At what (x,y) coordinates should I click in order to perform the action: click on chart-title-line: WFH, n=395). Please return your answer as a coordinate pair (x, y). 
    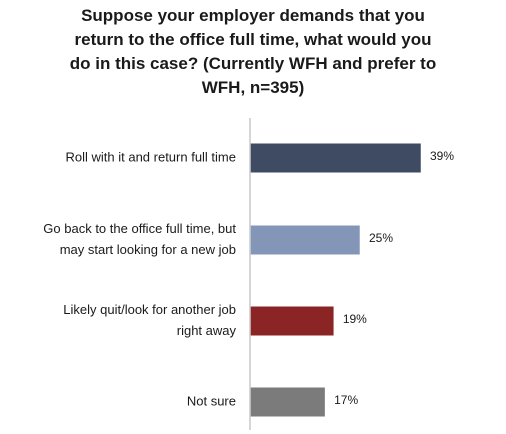
    Looking at the image, I should click on (253, 87).